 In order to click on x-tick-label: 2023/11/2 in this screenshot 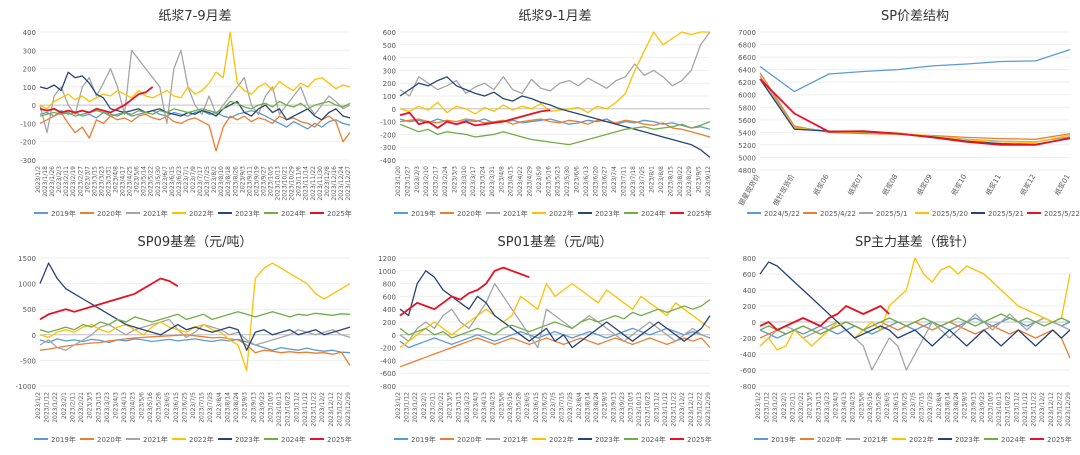, I will do `click(656, 407)`.